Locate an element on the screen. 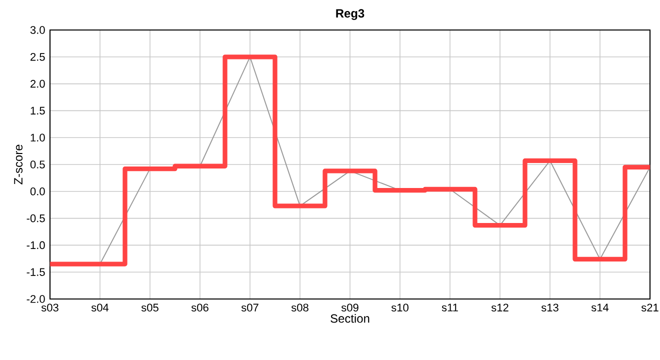 The image size is (660, 360). y-tick-label: -0.5 is located at coordinates (35, 218).